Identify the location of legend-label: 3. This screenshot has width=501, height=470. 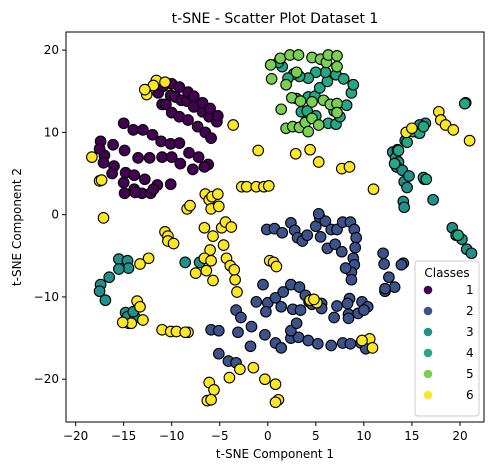
(470, 332).